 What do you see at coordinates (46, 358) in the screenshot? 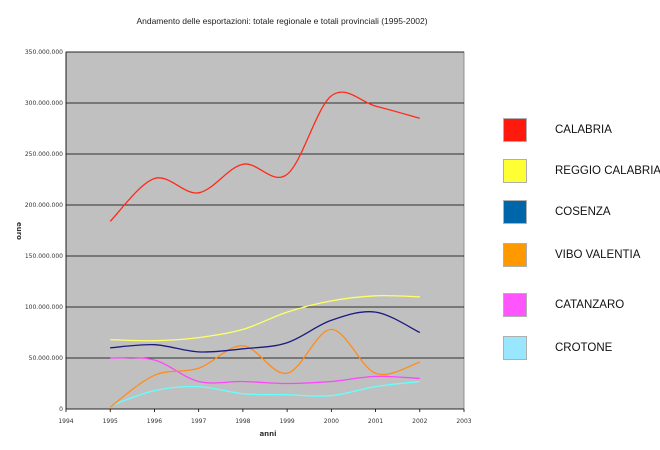
I see `y-tick-label: 50.000.000` at bounding box center [46, 358].